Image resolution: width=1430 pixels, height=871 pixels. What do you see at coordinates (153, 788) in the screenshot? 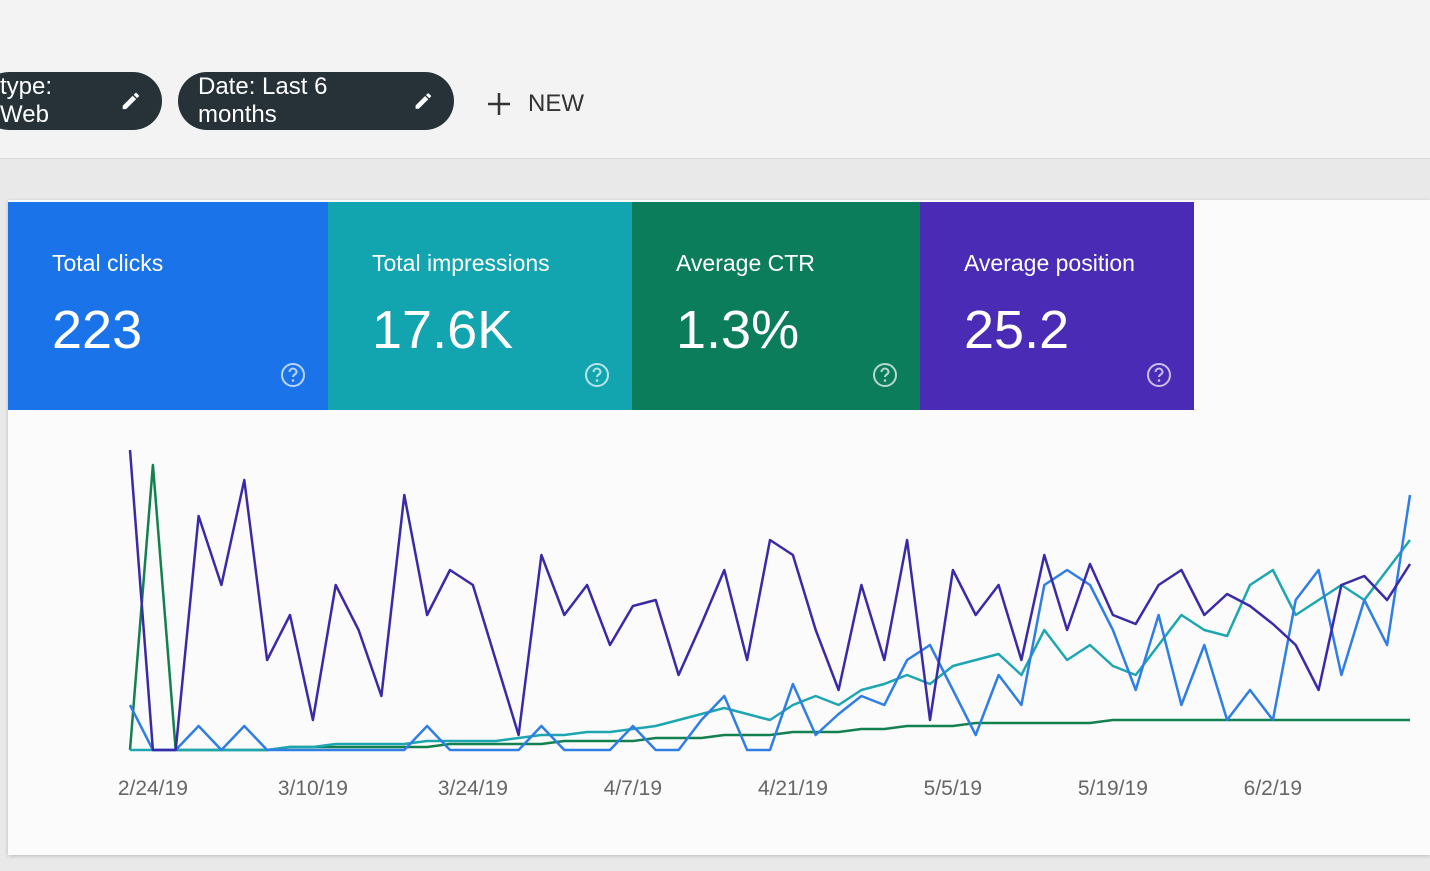
I see `x-tick-label: 2/24/19` at bounding box center [153, 788].